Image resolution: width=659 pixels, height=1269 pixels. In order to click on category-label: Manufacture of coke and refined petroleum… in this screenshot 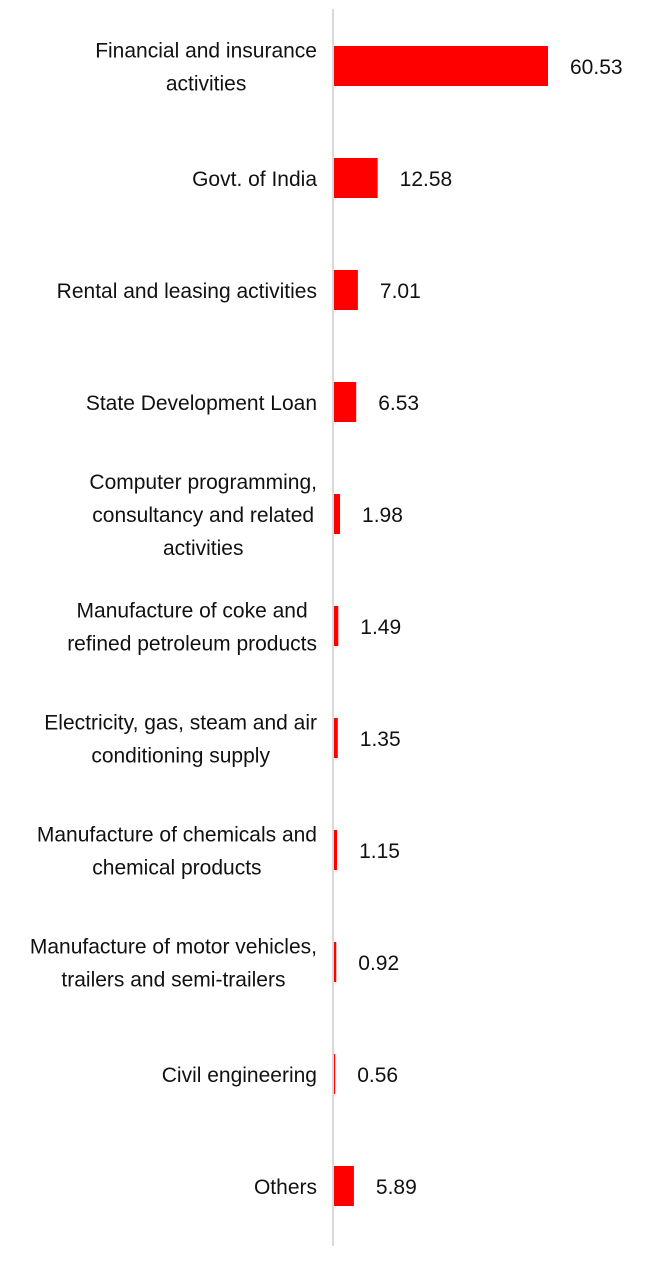, I will do `click(192, 628)`.